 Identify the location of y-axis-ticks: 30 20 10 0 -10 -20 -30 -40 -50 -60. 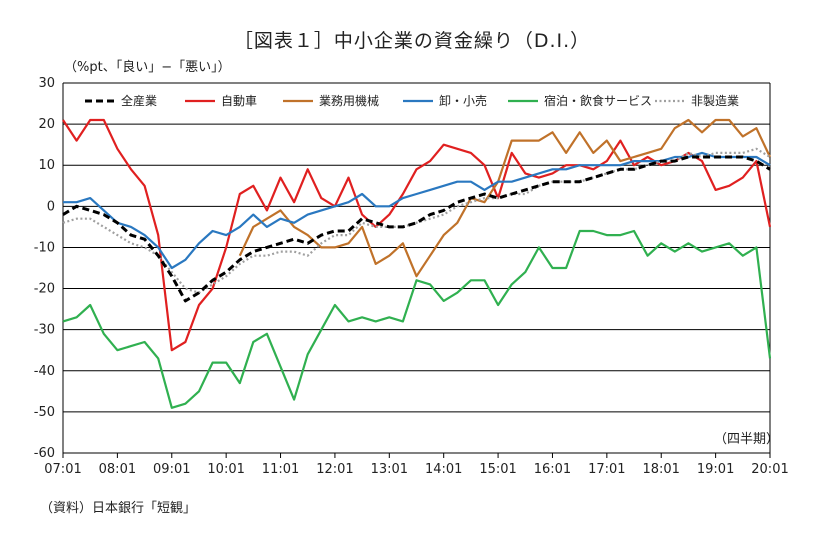
(44, 268).